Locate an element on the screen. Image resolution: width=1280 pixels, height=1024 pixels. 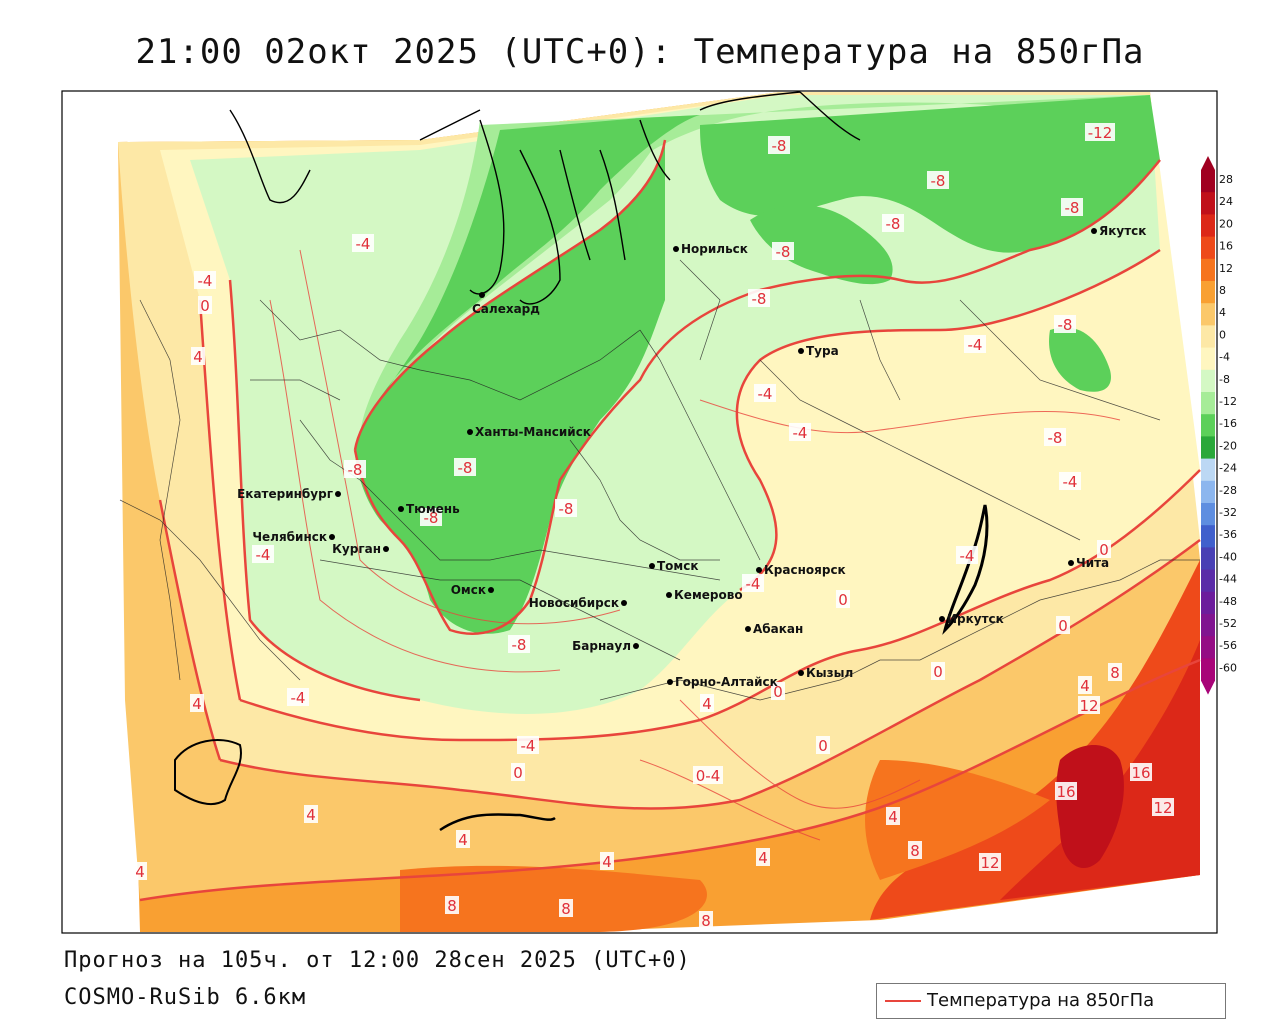
city-label: Тура is located at coordinates (822, 351).